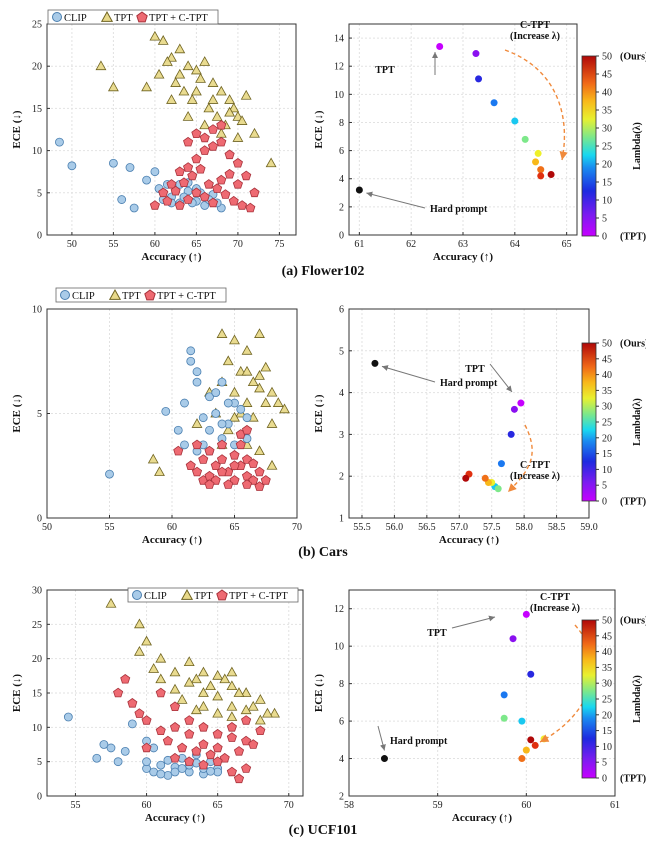 Image resolution: width=646 pixels, height=842 pixels. What do you see at coordinates (150, 295) in the screenshot?
I see `legend-marker-ctpt` at bounding box center [150, 295].